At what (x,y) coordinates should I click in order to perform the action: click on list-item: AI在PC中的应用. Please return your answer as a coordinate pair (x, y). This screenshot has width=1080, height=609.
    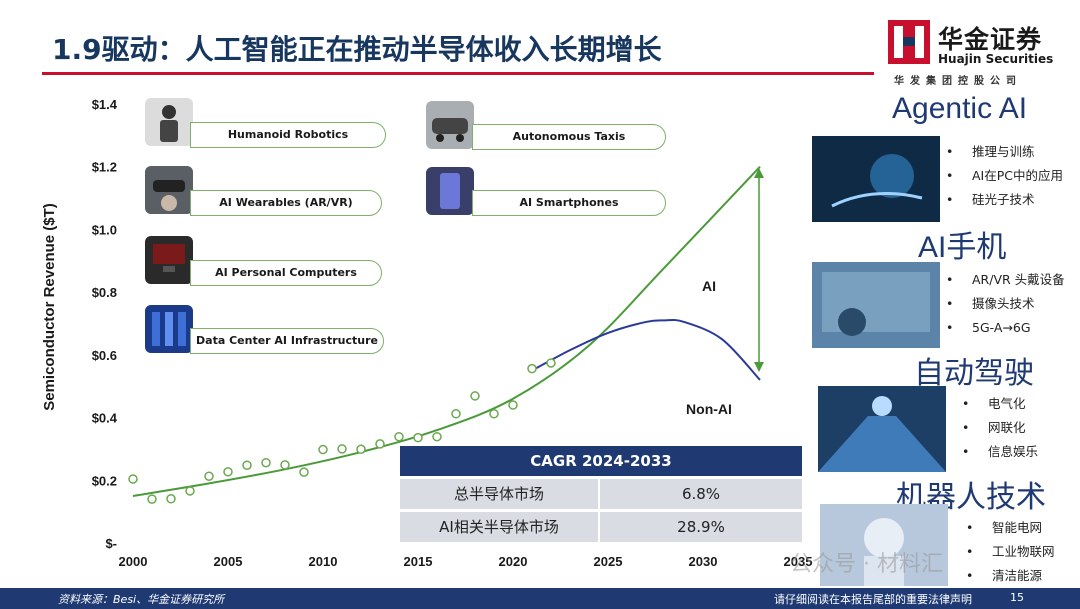
    Looking at the image, I should click on (1004, 176).